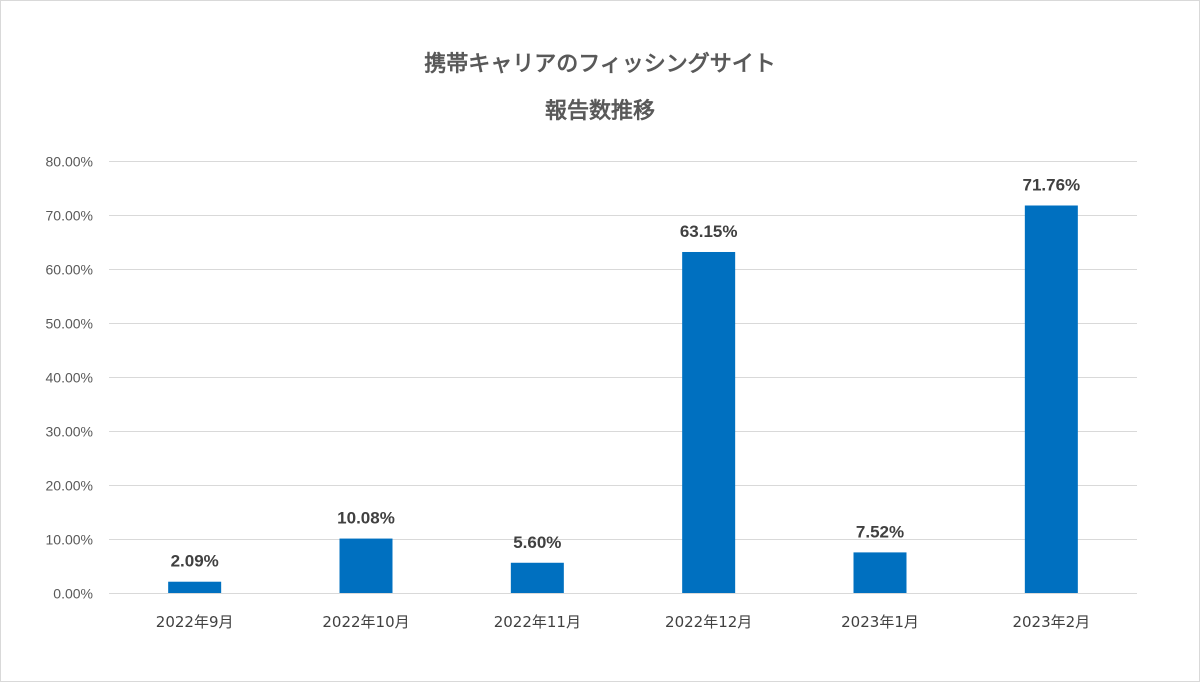 Image resolution: width=1200 pixels, height=682 pixels. I want to click on y-tick-label: 30.00%, so click(69, 432).